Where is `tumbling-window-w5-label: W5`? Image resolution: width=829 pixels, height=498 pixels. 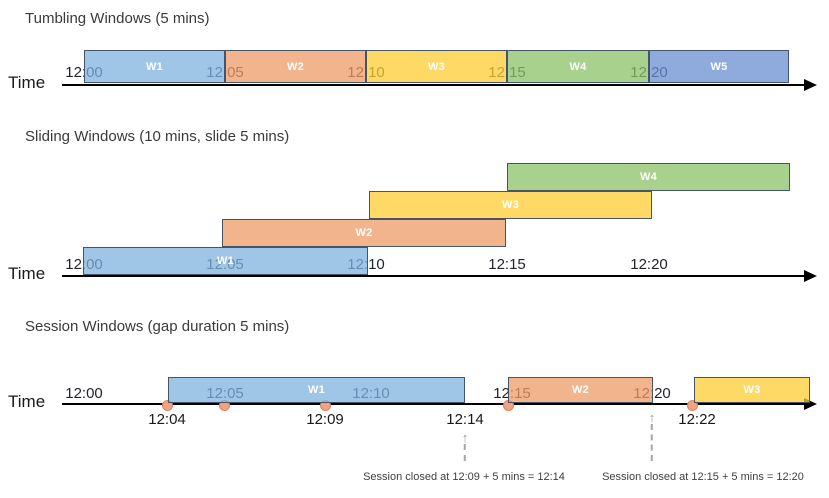 tumbling-window-w5-label: W5 is located at coordinates (719, 66).